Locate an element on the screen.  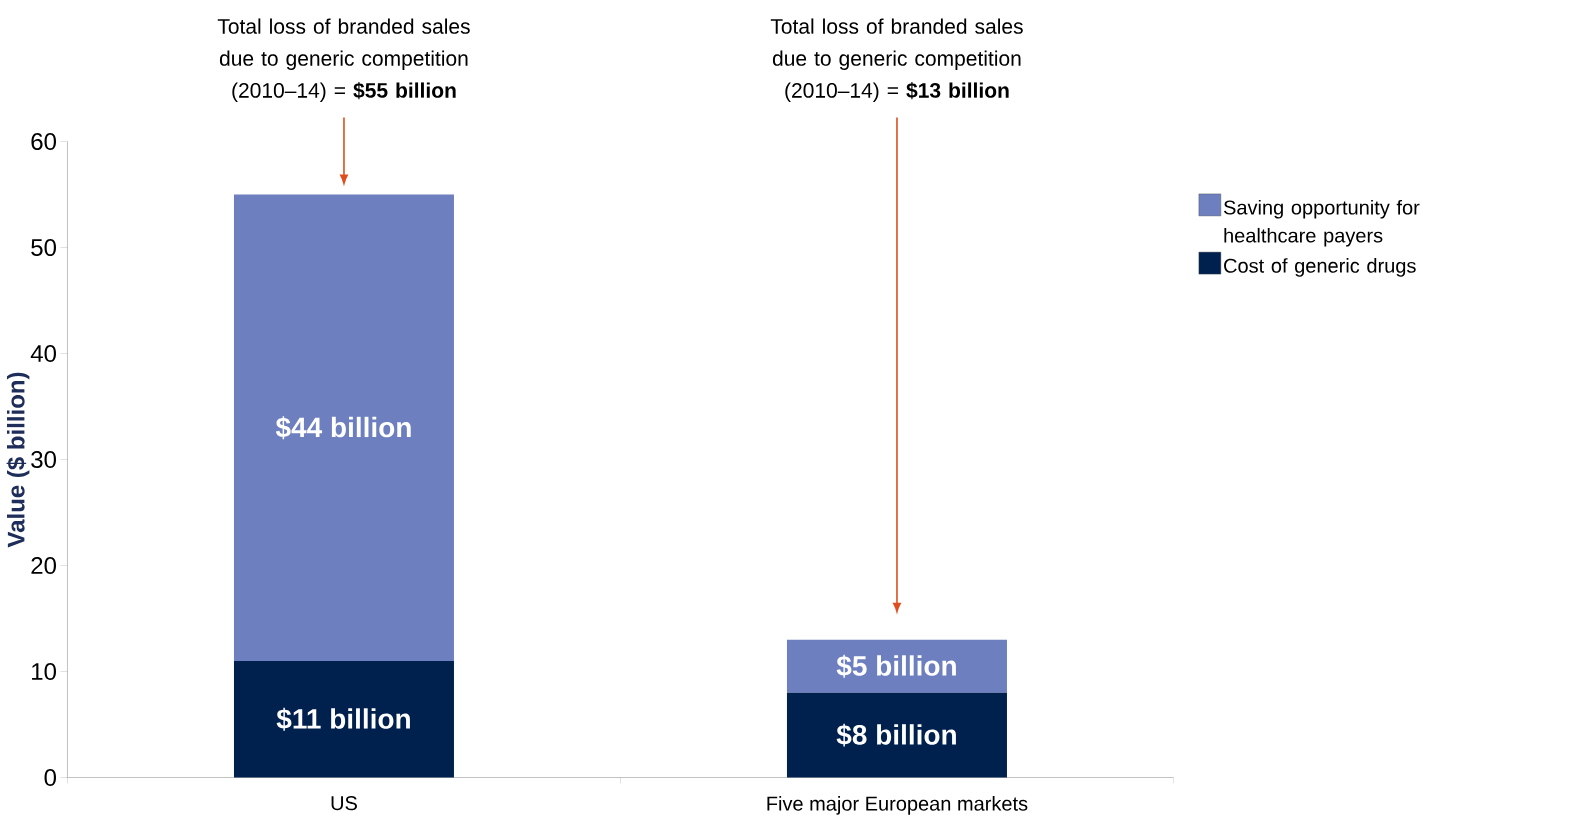
data-label: $8 billion is located at coordinates (896, 735).